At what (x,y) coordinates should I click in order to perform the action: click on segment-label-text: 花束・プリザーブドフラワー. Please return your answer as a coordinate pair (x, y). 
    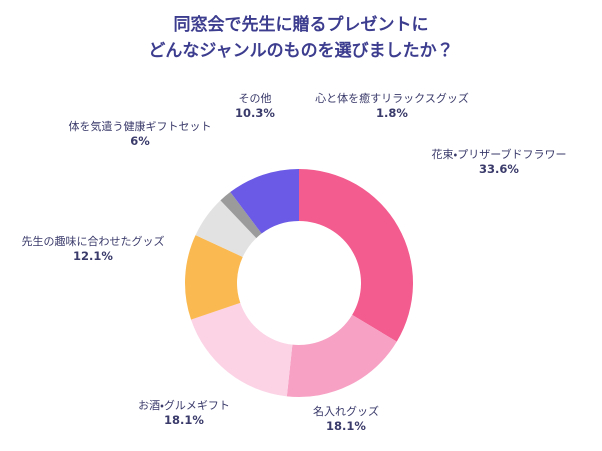
    Looking at the image, I should click on (499, 154).